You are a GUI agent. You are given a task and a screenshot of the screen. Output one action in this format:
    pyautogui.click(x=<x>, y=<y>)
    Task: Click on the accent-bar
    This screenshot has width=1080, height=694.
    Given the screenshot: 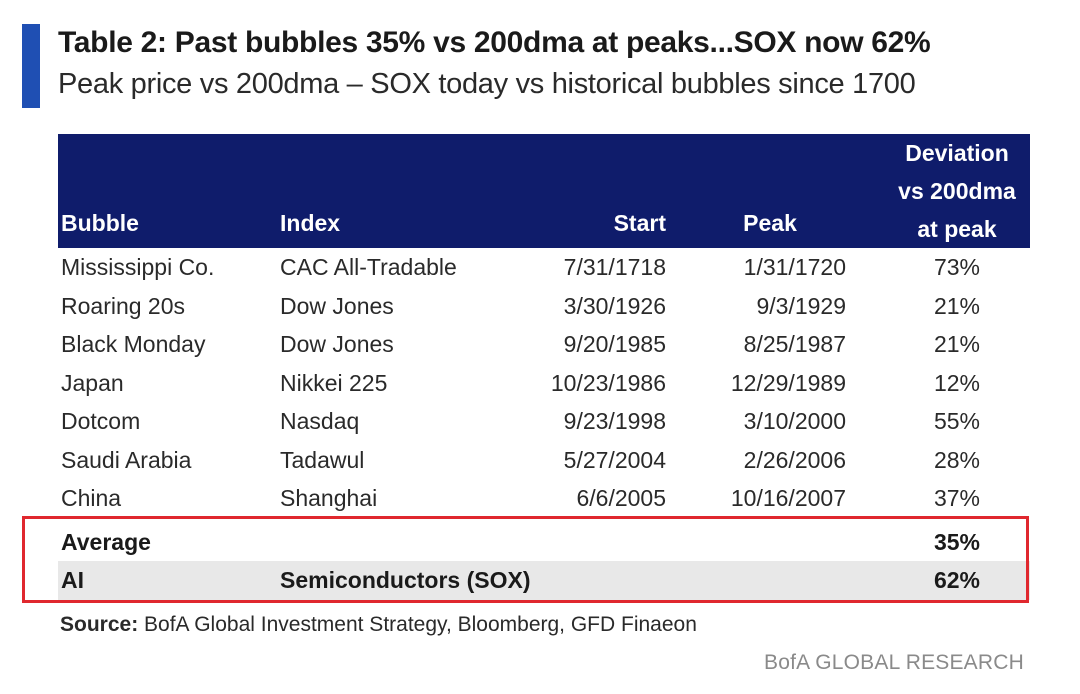 What is the action you would take?
    pyautogui.click(x=31, y=66)
    